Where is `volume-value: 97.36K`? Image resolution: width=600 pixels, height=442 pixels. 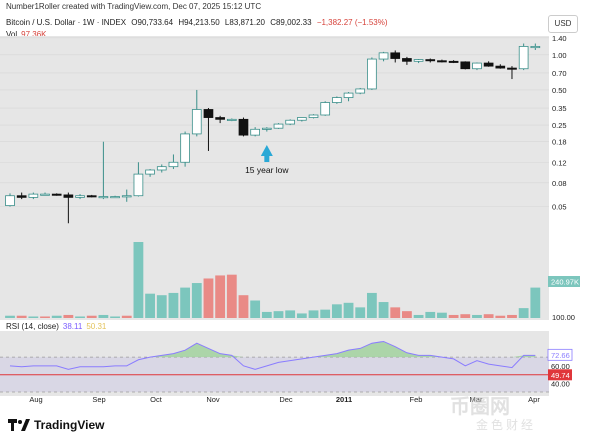 volume-value: 97.36K is located at coordinates (34, 34).